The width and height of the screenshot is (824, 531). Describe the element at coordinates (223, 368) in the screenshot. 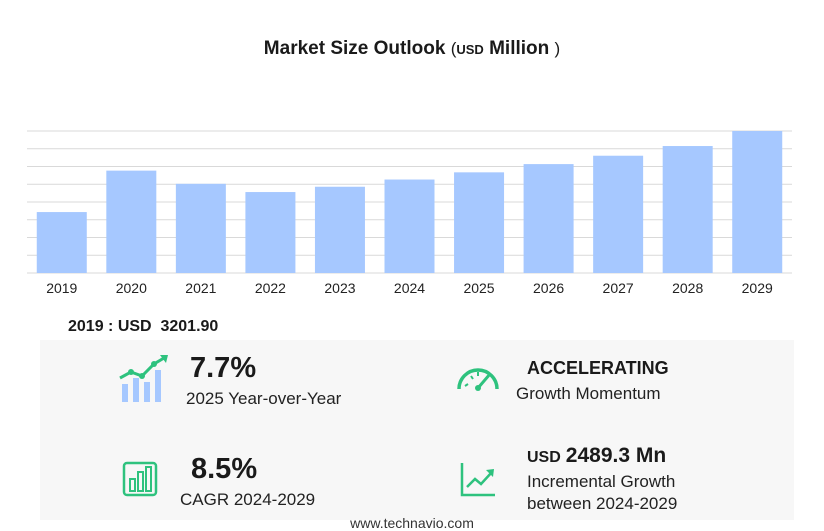

I see `yoy-value: 7.7%` at that location.